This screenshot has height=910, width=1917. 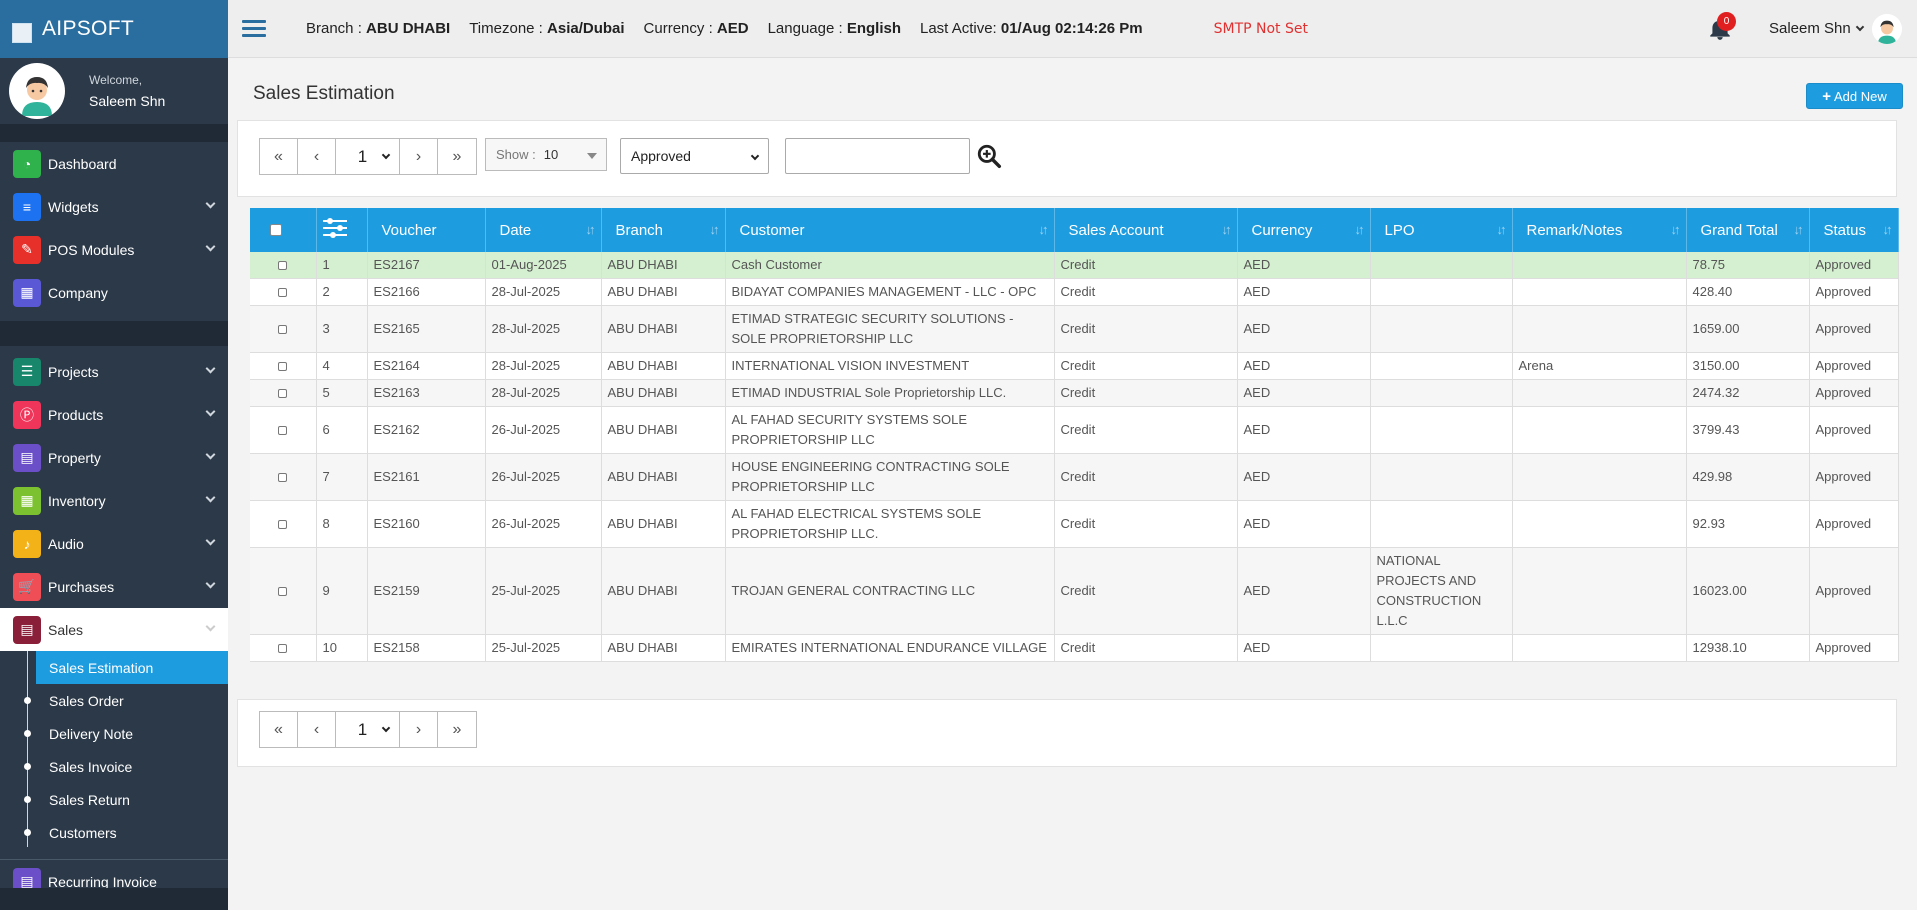 I want to click on select-all-checkbox, so click(x=276, y=230).